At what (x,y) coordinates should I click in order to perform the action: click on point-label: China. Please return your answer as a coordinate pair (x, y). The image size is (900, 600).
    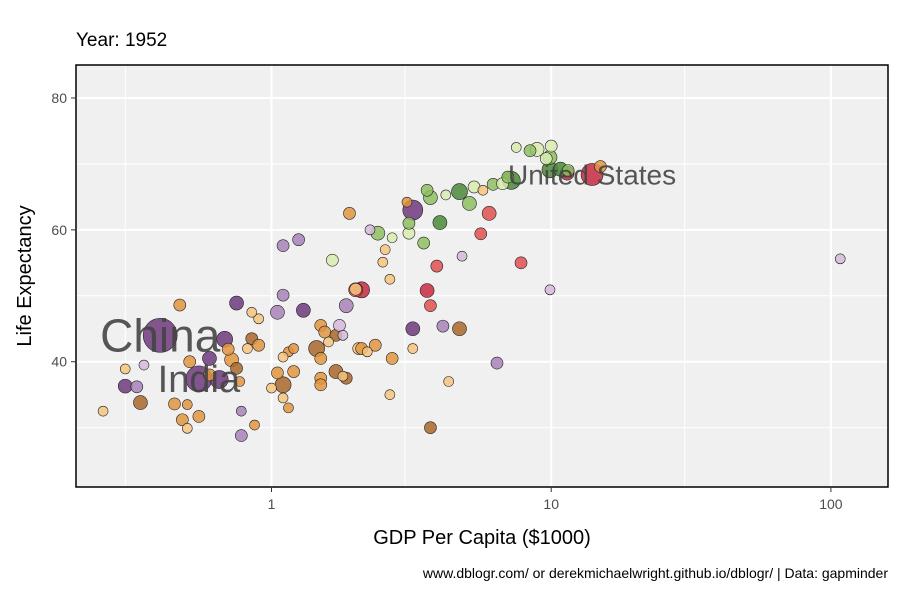
    Looking at the image, I should click on (160, 335).